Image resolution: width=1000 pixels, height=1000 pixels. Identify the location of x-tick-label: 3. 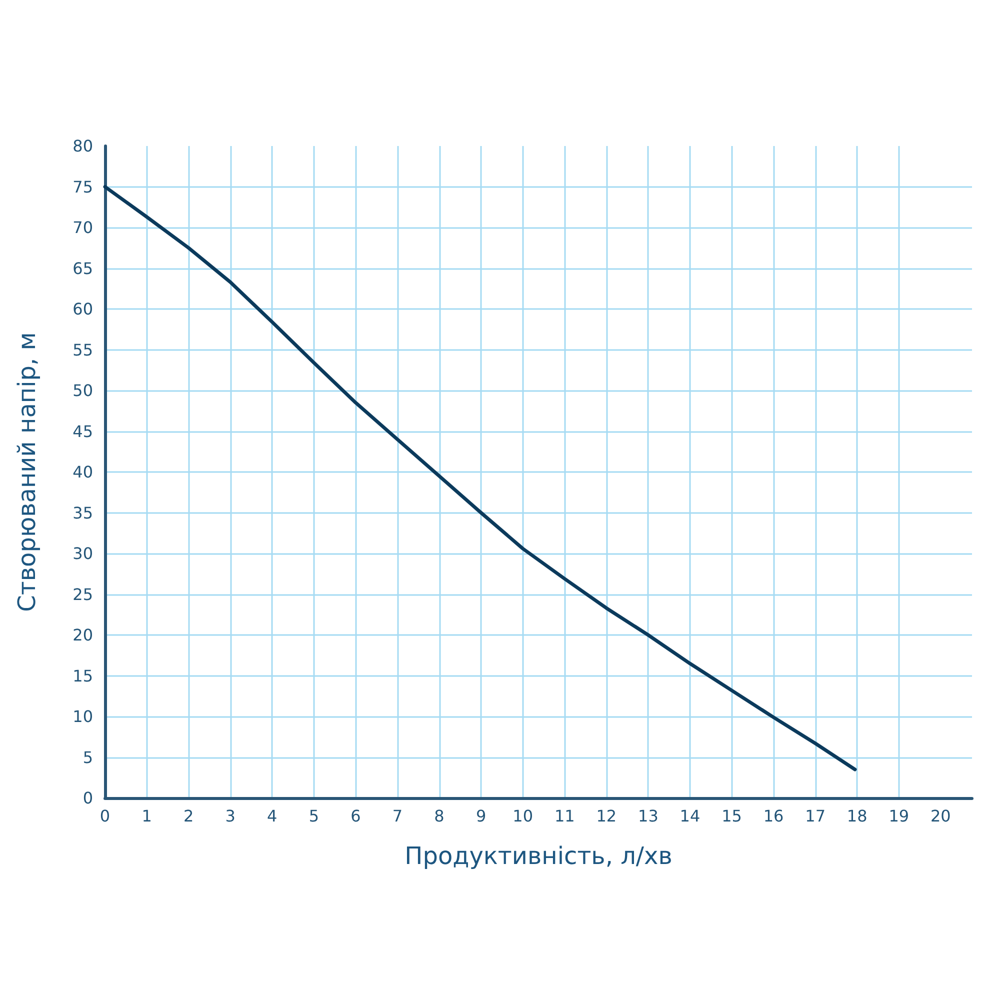
(230, 816).